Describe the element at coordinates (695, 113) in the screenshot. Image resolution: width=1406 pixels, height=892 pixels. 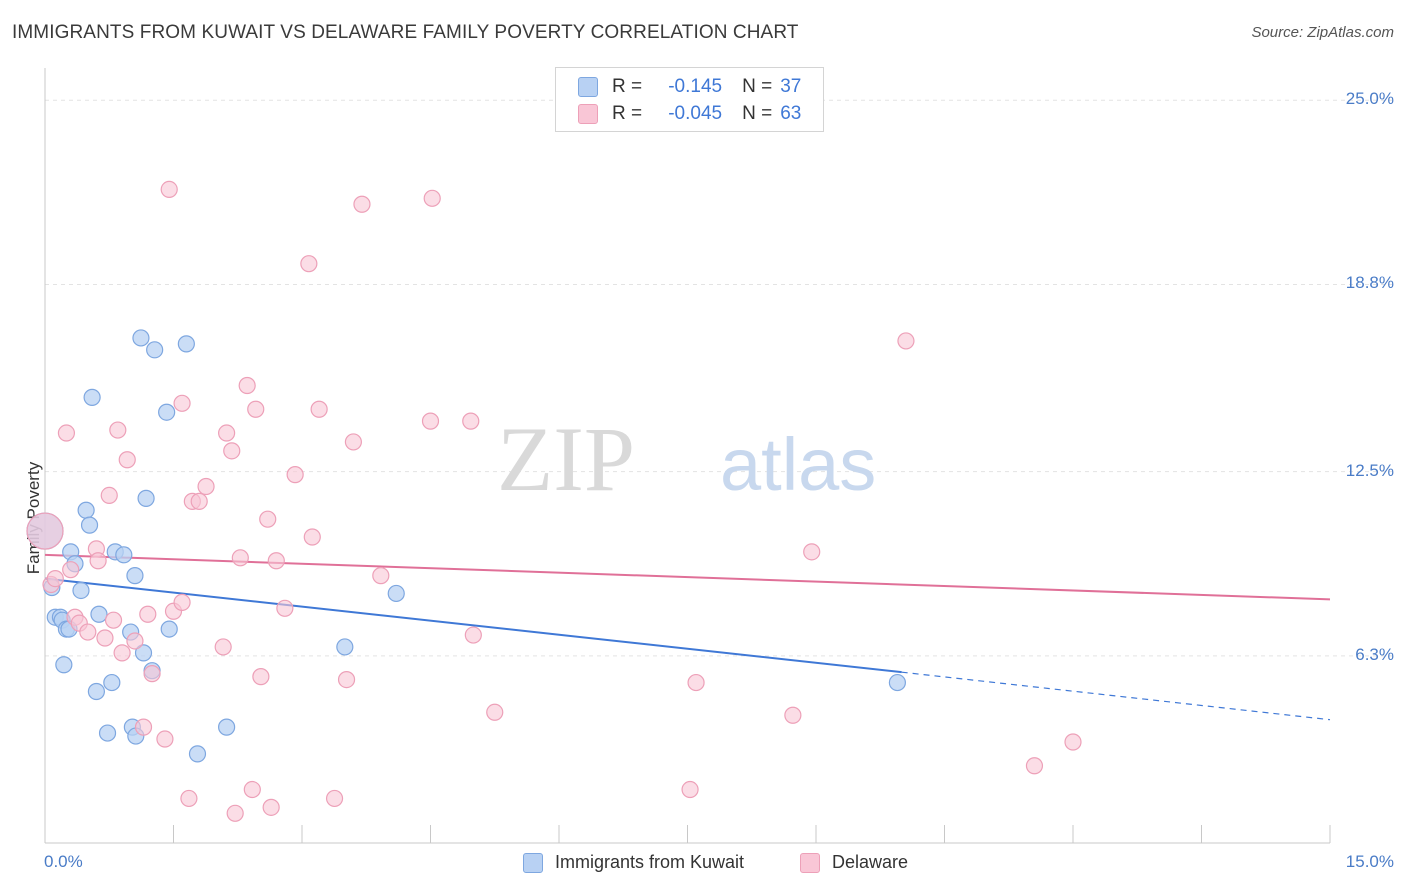
I see `r-value: -0.045` at that location.